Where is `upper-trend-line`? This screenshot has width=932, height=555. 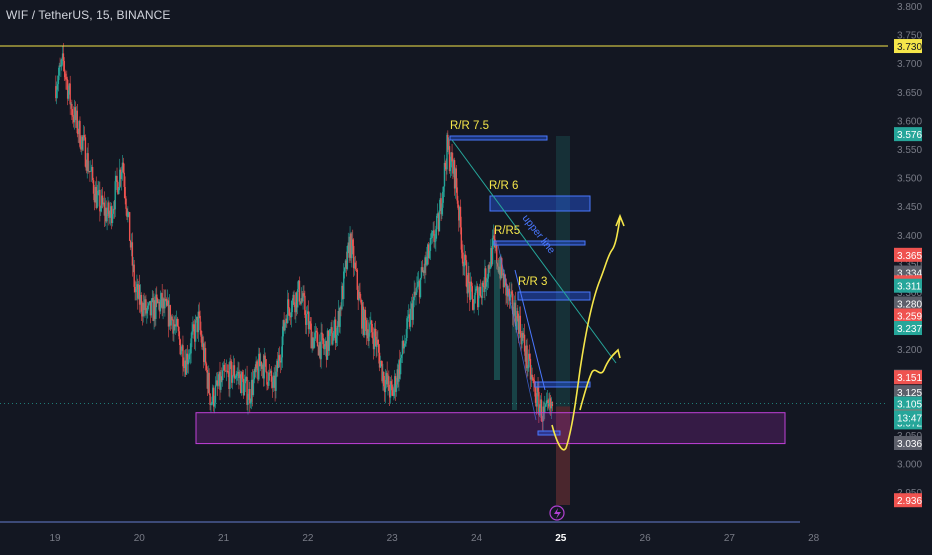
upper-trend-line is located at coordinates (534, 251).